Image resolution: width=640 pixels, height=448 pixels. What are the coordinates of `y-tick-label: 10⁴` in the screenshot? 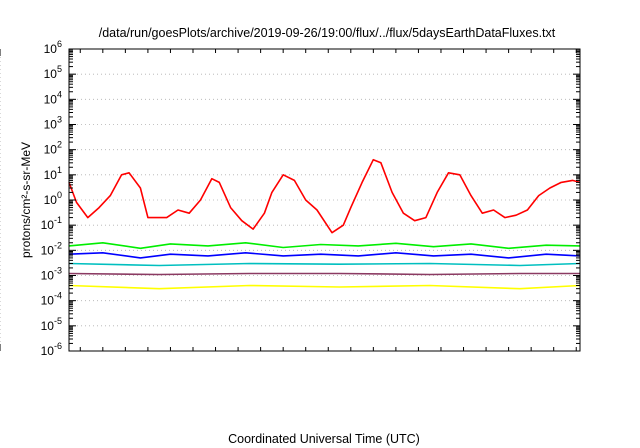 It's located at (53, 97).